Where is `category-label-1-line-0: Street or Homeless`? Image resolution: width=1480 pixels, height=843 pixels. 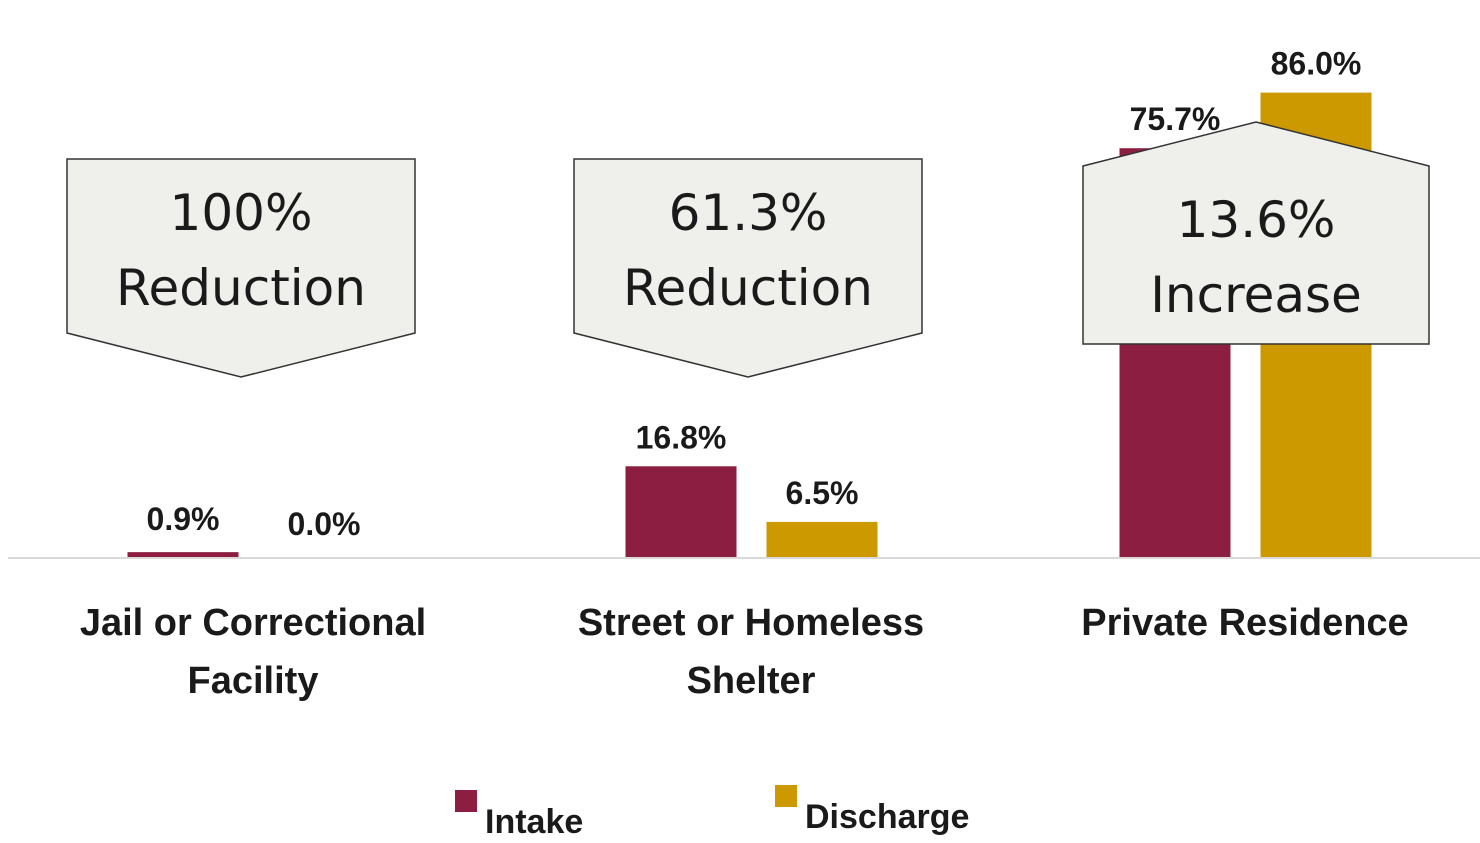 category-label-1-line-0: Street or Homeless is located at coordinates (751, 623).